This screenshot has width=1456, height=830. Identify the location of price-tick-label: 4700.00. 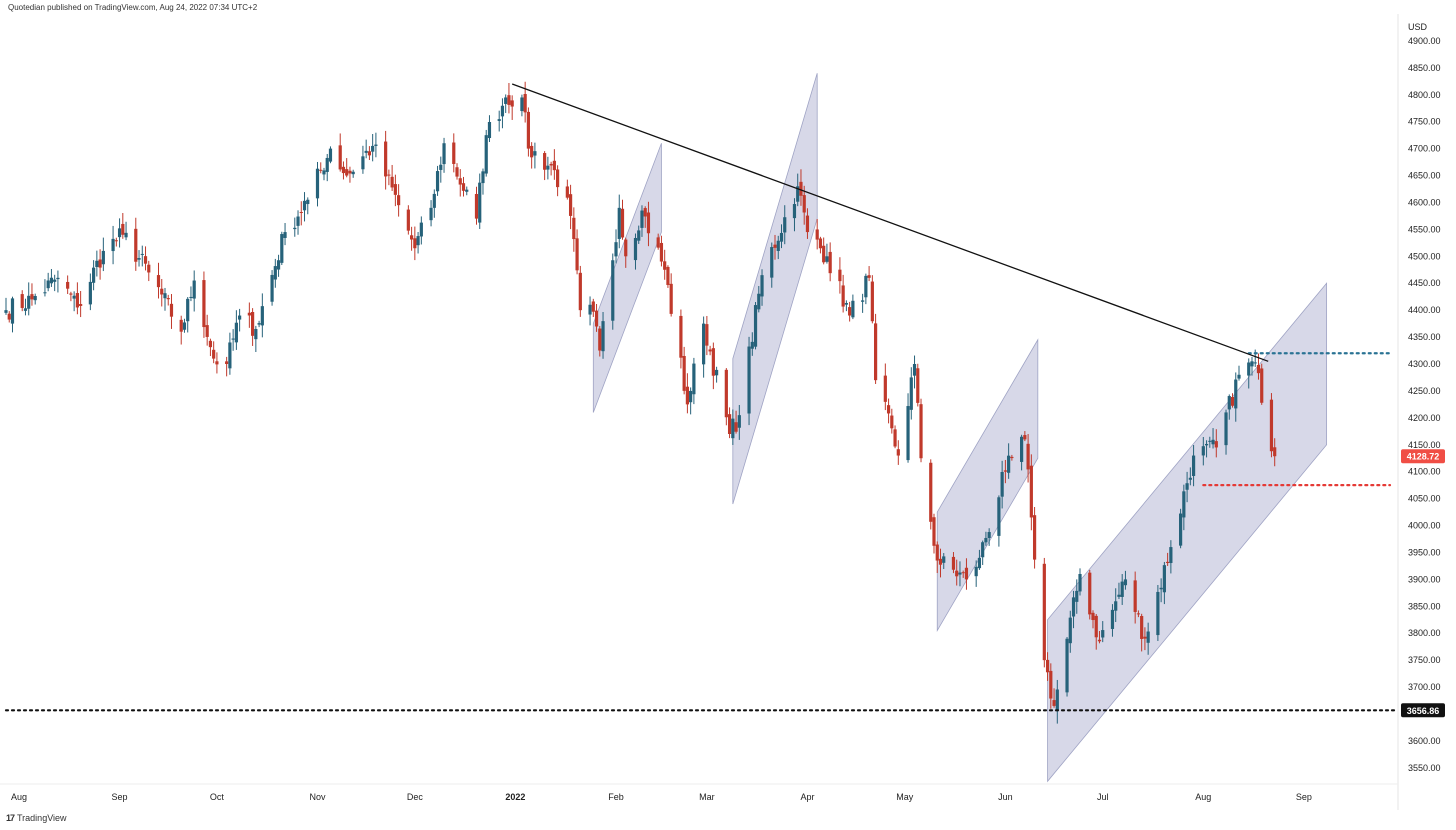
(1424, 149).